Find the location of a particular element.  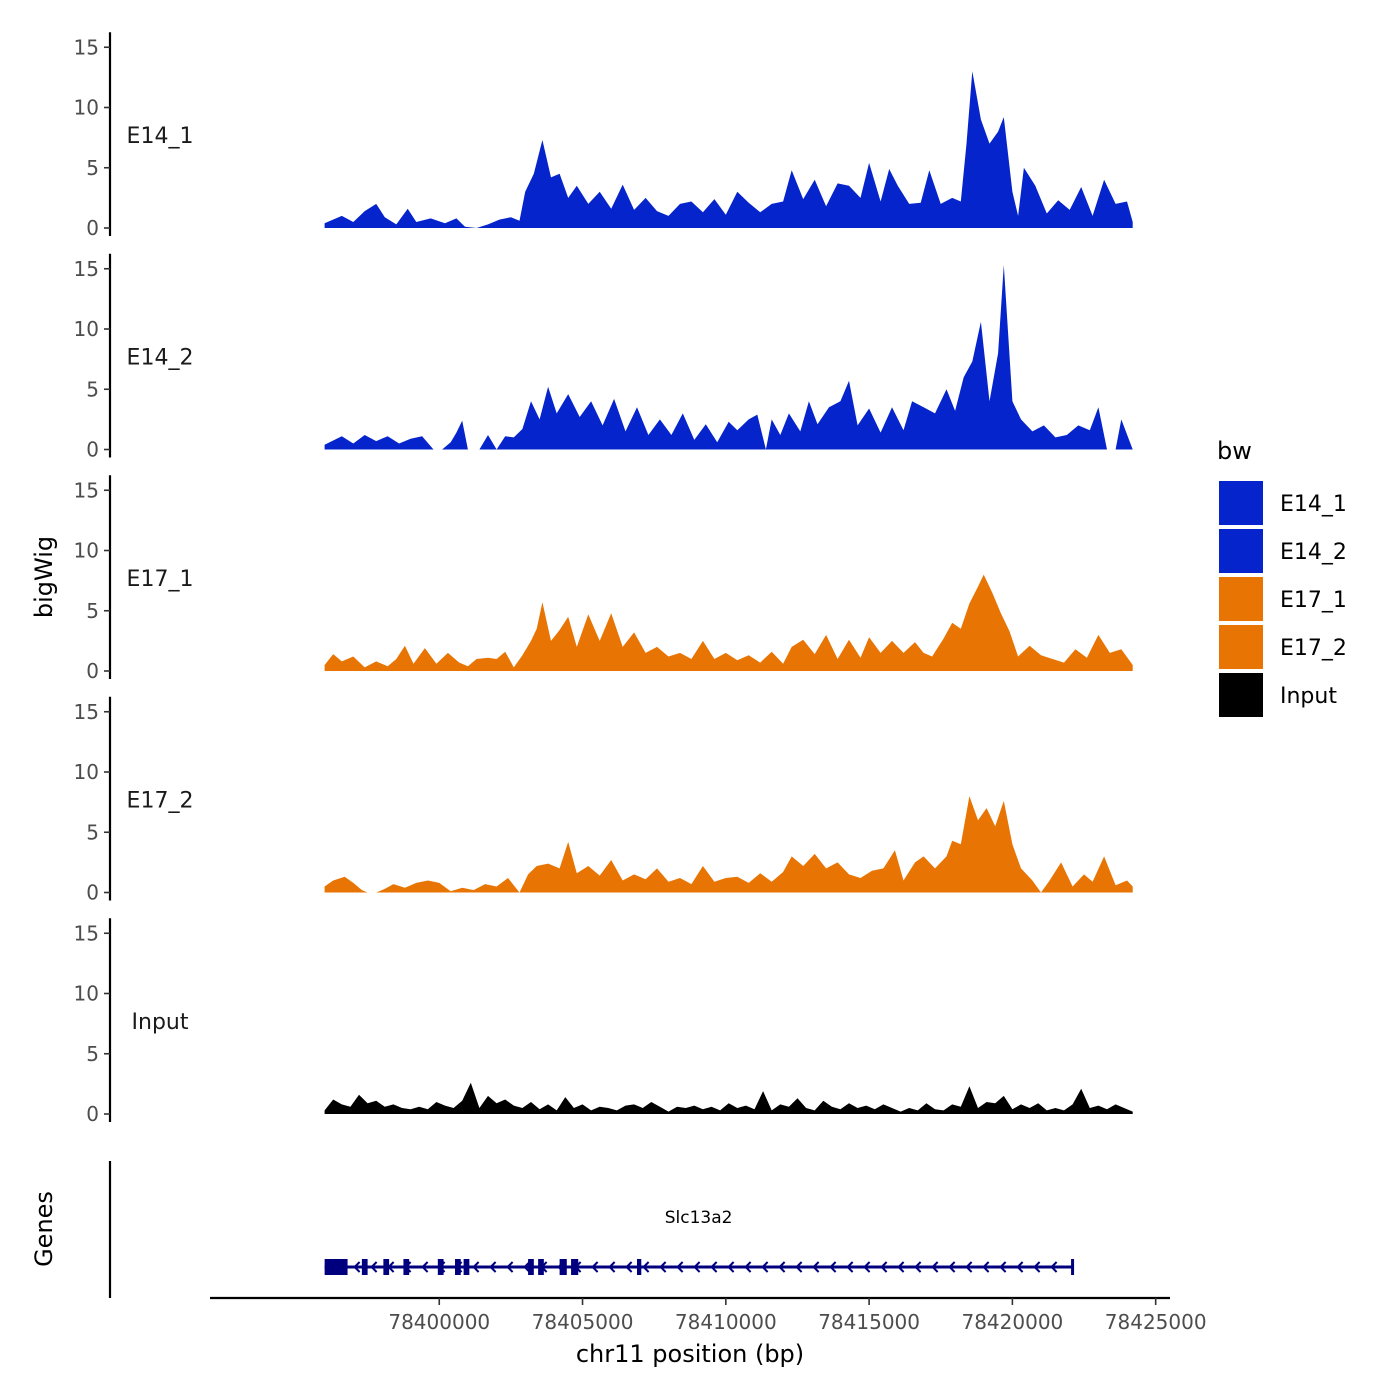

track-label: E14_2 is located at coordinates (160, 358).